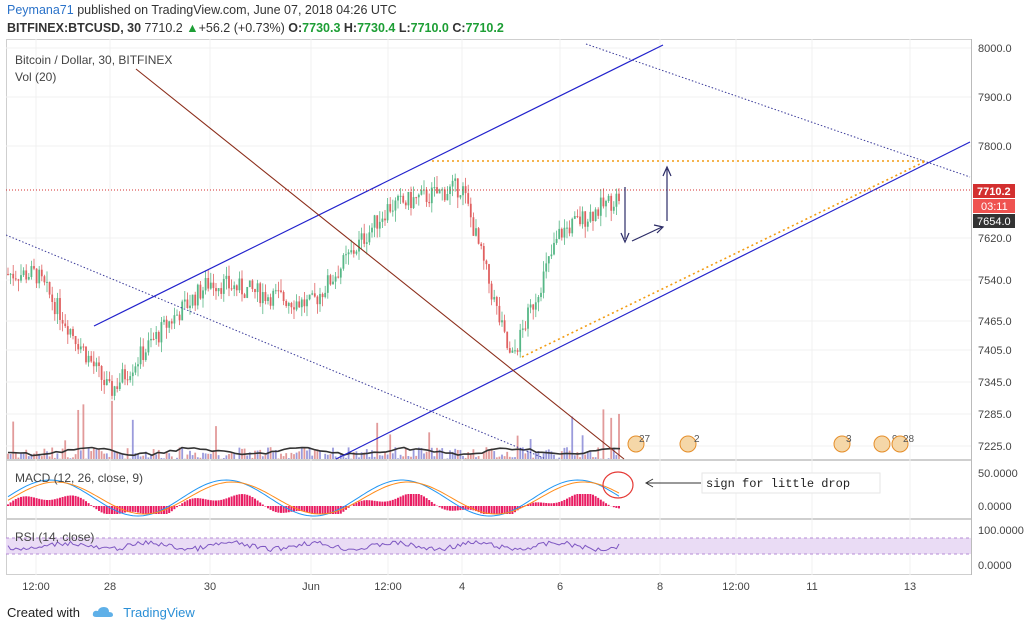 The width and height of the screenshot is (1035, 631). What do you see at coordinates (903, 443) in the screenshot?
I see `event-badge: 28` at bounding box center [903, 443].